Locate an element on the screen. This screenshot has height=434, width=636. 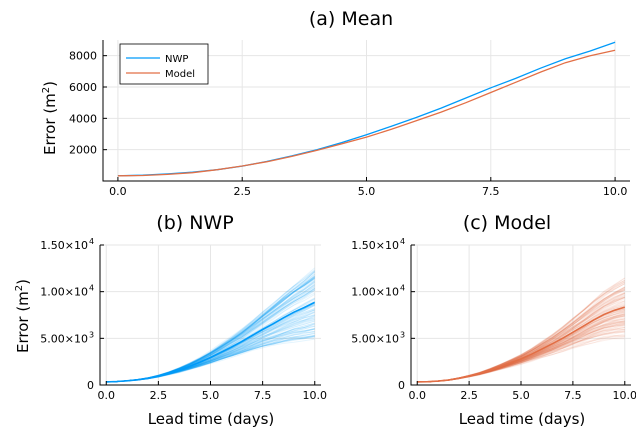
y-tick-label: 8000 is located at coordinates (83, 56).